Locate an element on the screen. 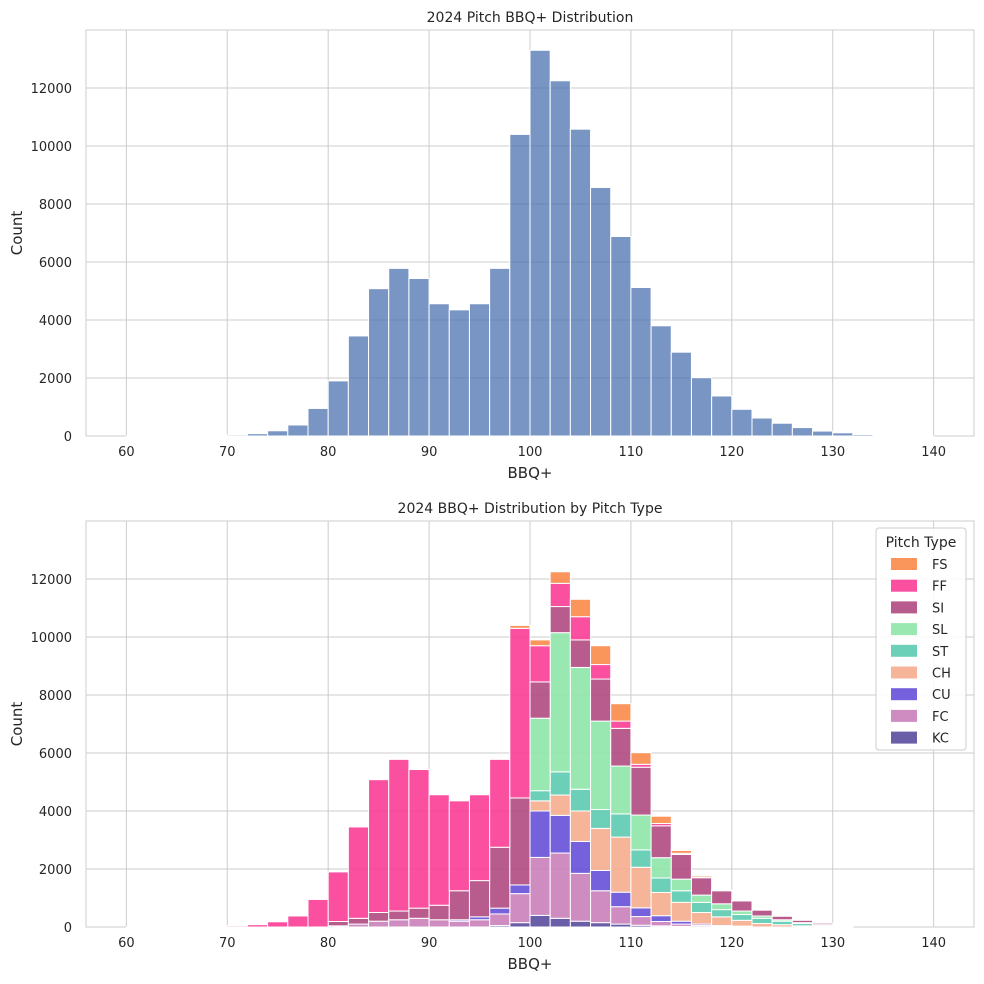  legend-label-sl: SL is located at coordinates (940, 630).